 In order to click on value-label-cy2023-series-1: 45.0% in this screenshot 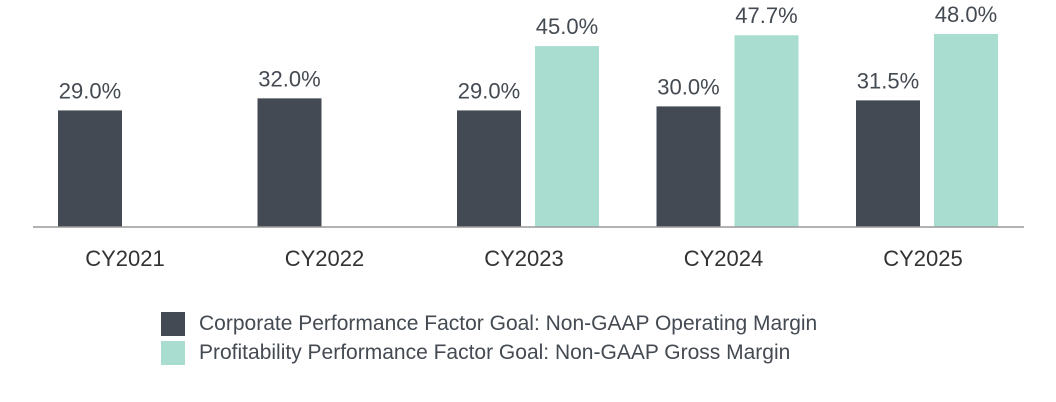, I will do `click(567, 26)`.